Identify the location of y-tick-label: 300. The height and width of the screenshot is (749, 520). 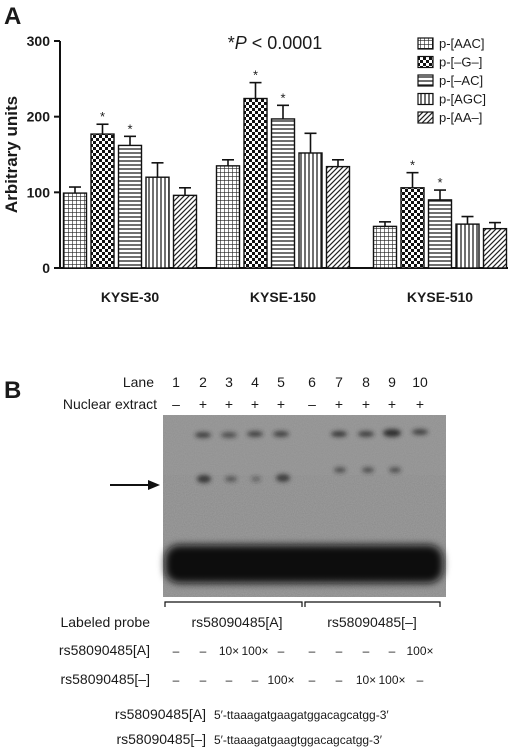
(39, 41).